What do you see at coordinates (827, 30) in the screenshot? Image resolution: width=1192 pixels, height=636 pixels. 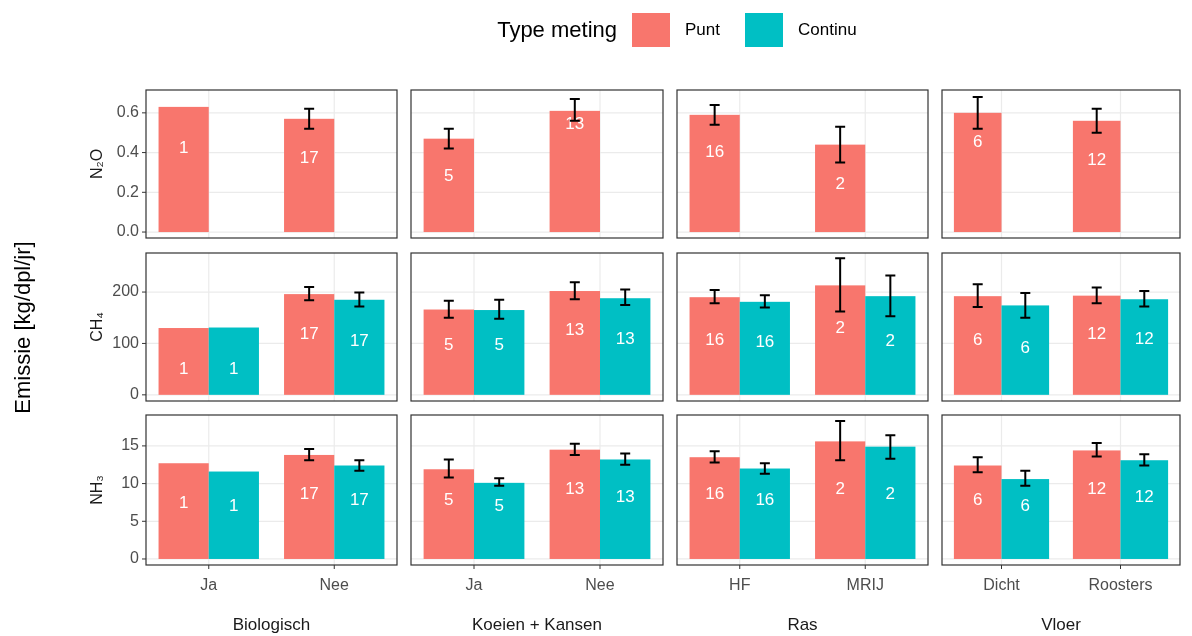 I see `legend-label: Continu` at bounding box center [827, 30].